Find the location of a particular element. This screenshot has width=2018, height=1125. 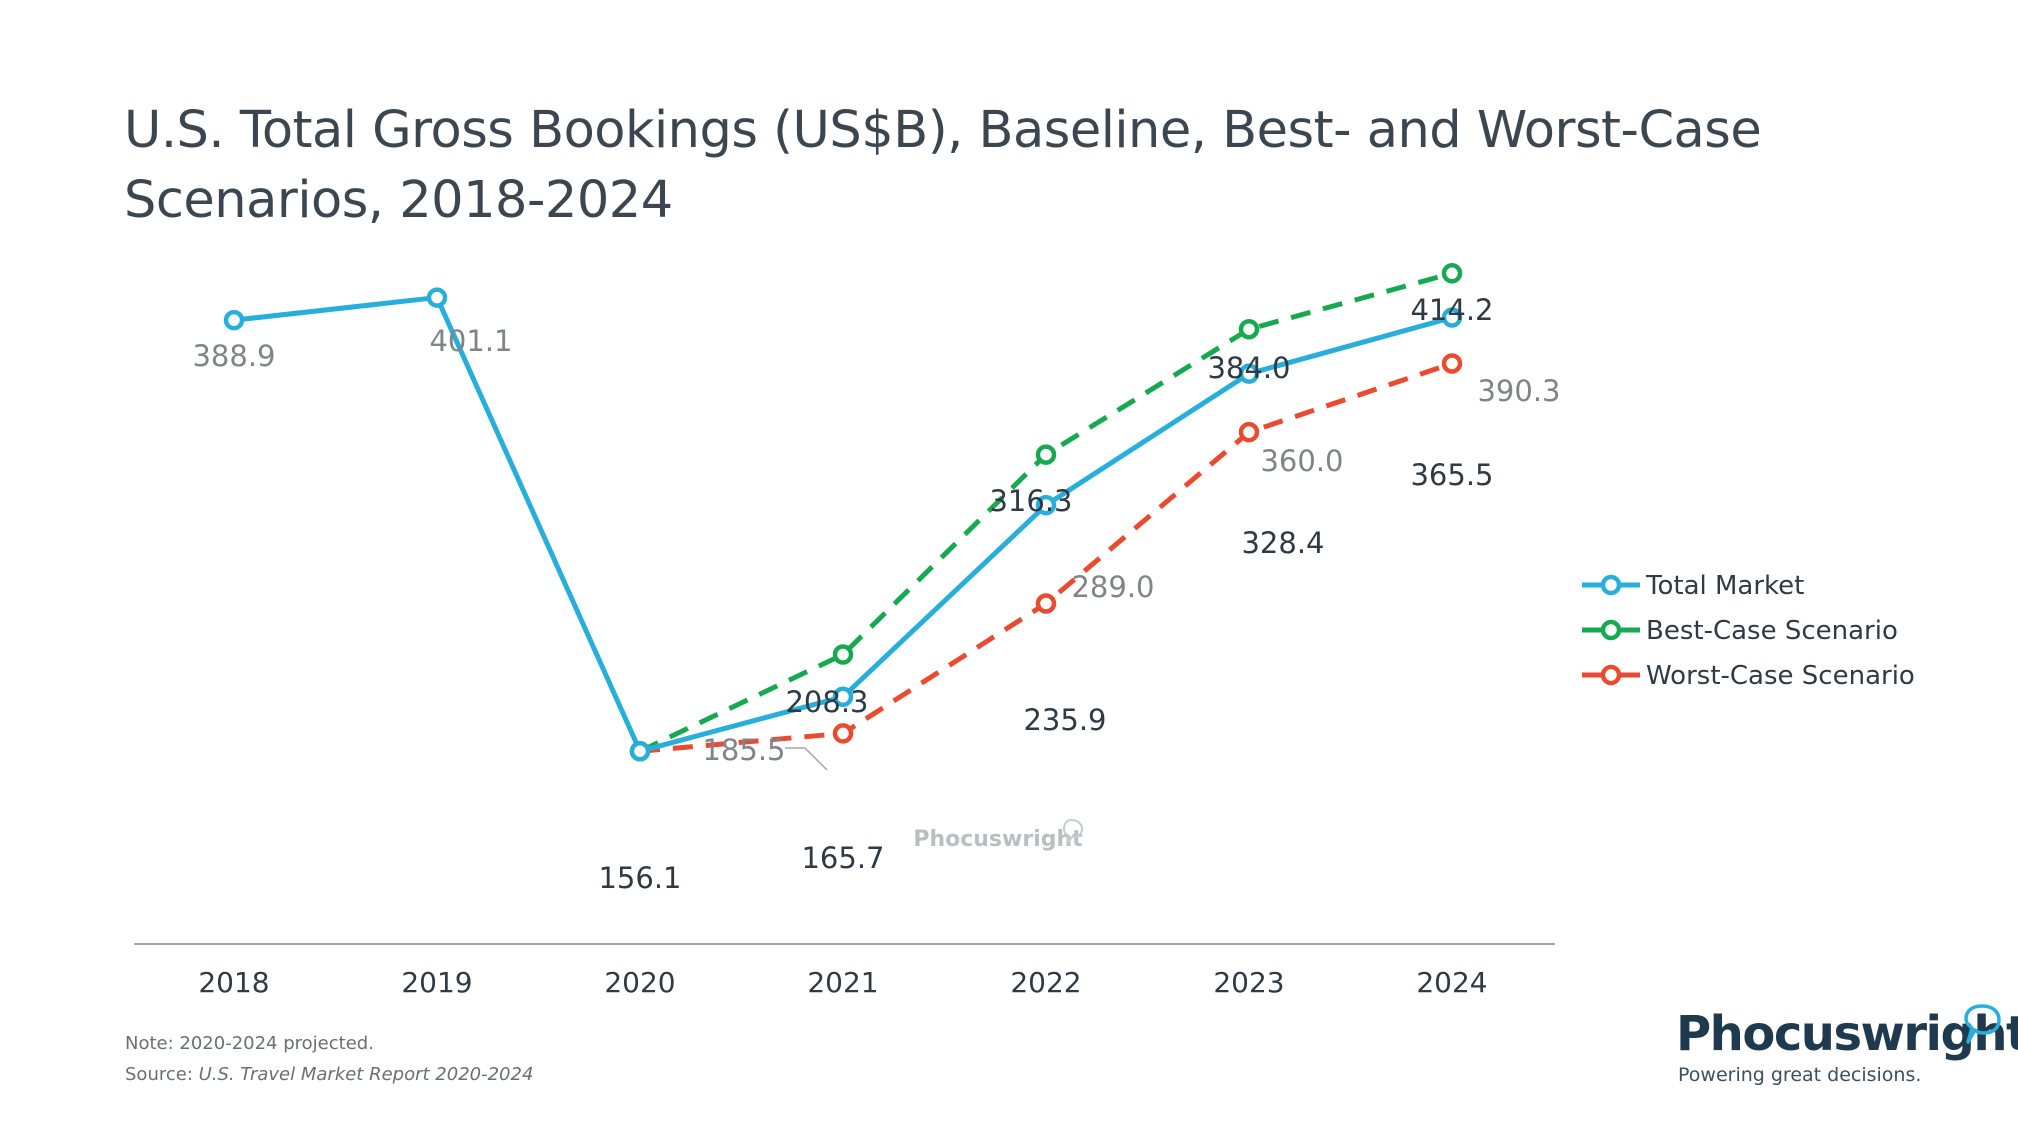

data-label-s1-2023: 384.0 is located at coordinates (1248, 368).